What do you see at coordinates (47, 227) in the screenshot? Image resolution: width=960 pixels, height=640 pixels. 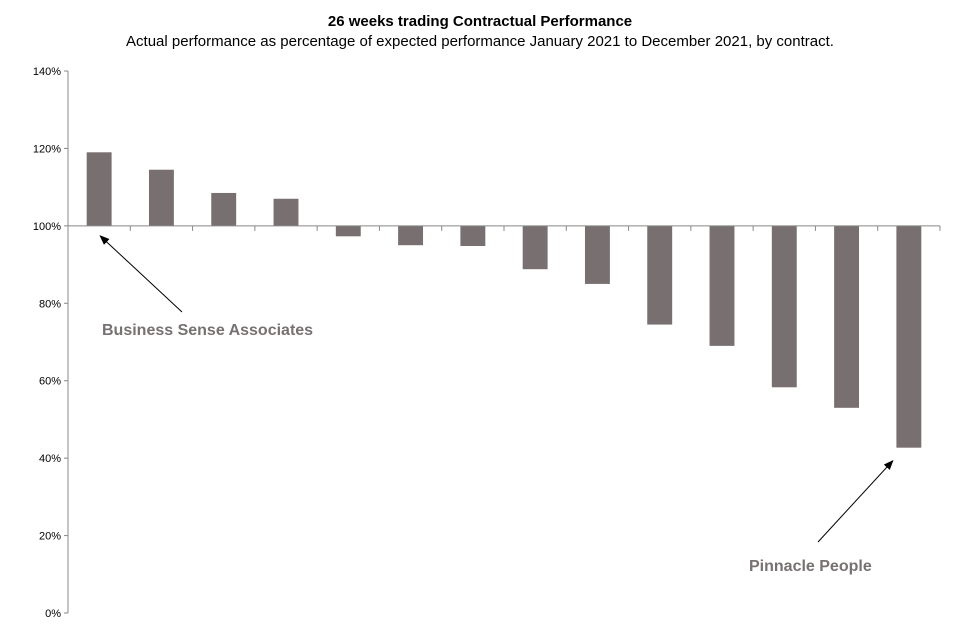 I see `y-tick-label: 100%` at bounding box center [47, 227].